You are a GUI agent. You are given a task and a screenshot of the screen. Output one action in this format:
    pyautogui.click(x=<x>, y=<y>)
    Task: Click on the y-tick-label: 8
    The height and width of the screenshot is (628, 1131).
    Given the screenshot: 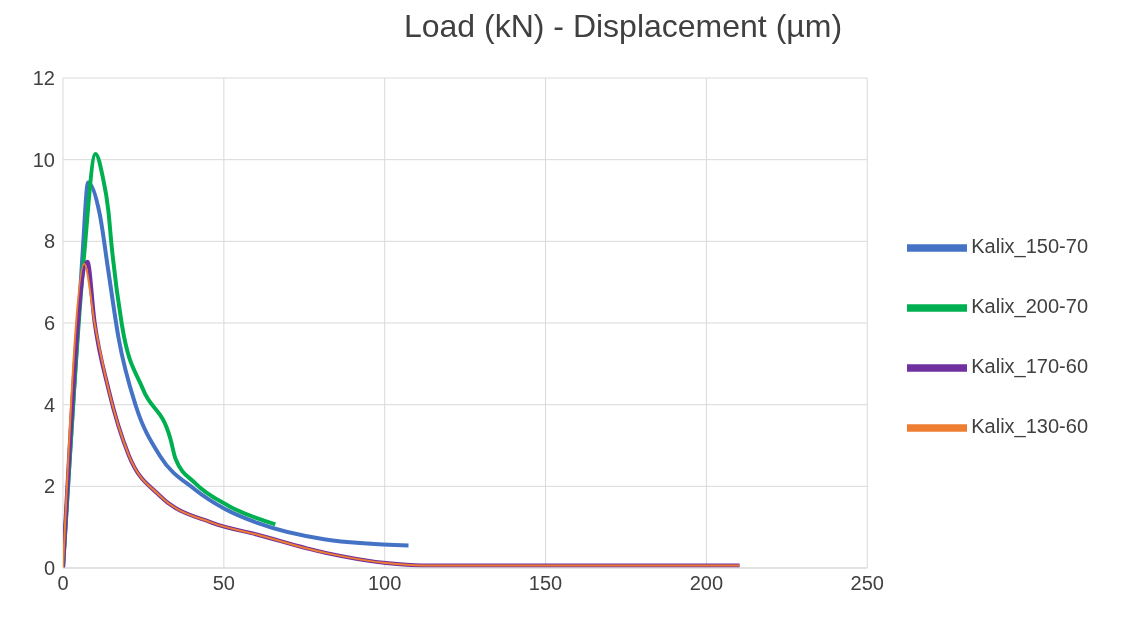 What is the action you would take?
    pyautogui.click(x=49, y=241)
    